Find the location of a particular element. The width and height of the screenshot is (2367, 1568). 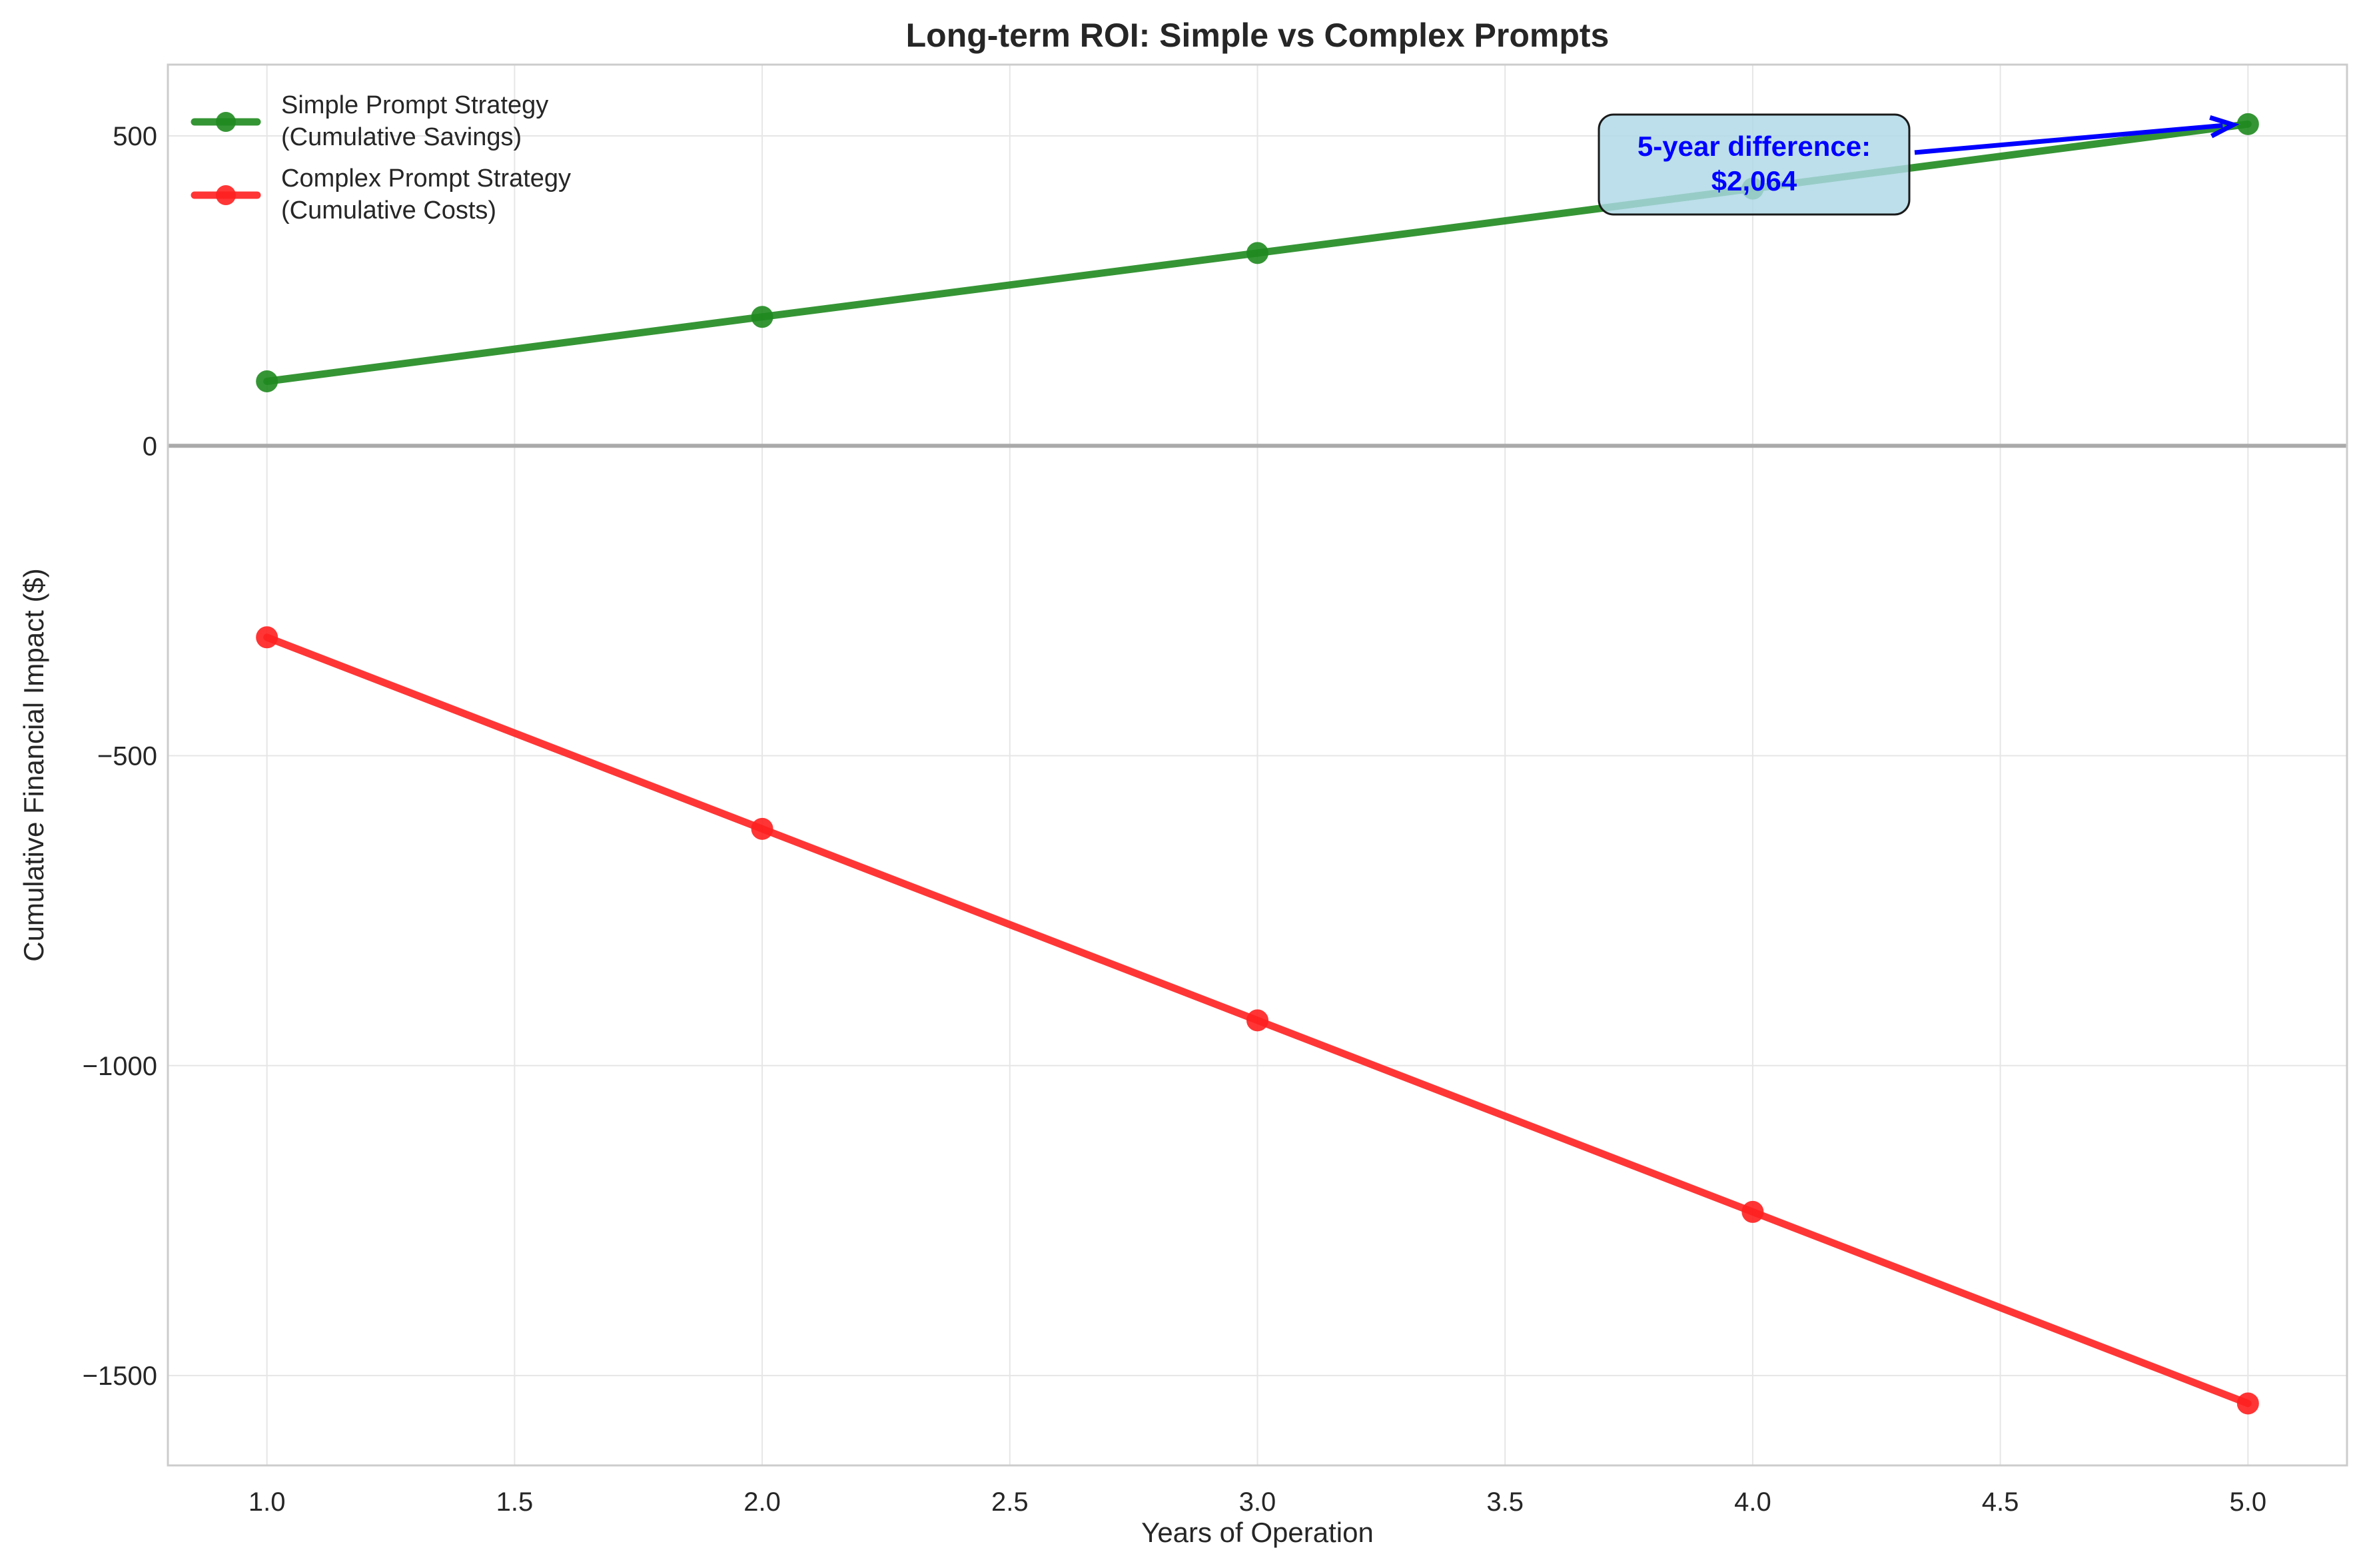

y-tick-label: −500 is located at coordinates (127, 756).